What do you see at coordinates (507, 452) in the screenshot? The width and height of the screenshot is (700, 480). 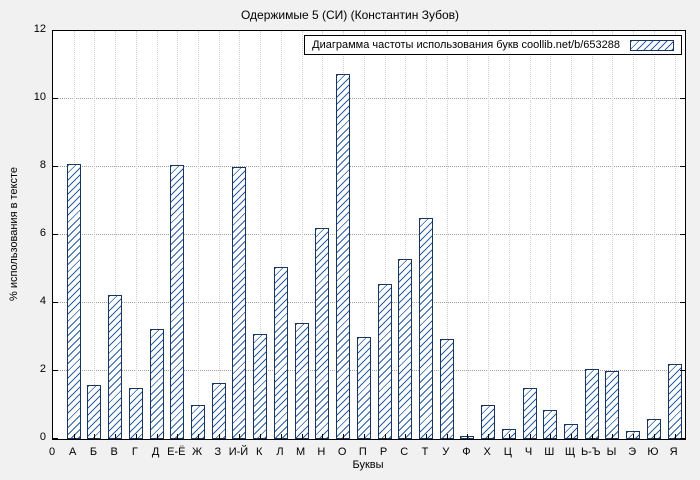 I see `x-tick-label: Ц` at bounding box center [507, 452].